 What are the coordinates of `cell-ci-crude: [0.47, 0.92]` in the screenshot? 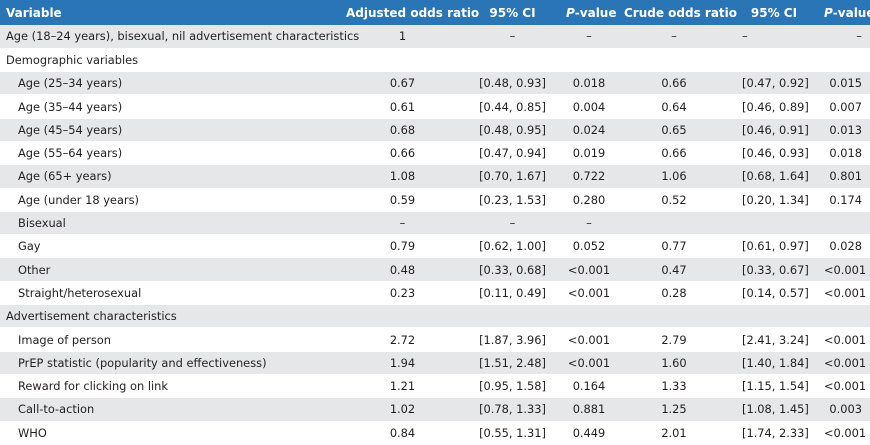 It's located at (774, 83).